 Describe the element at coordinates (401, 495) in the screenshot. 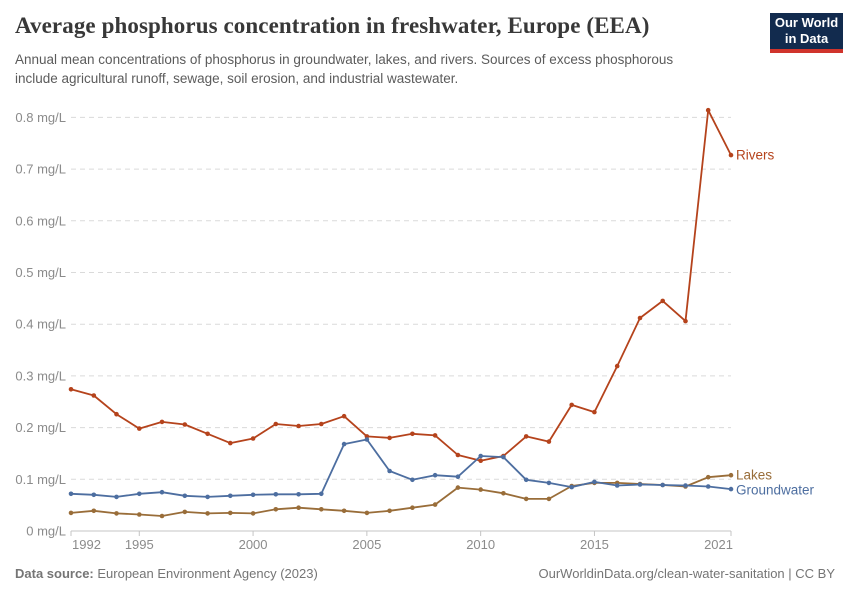

I see `series-line-lakes` at that location.